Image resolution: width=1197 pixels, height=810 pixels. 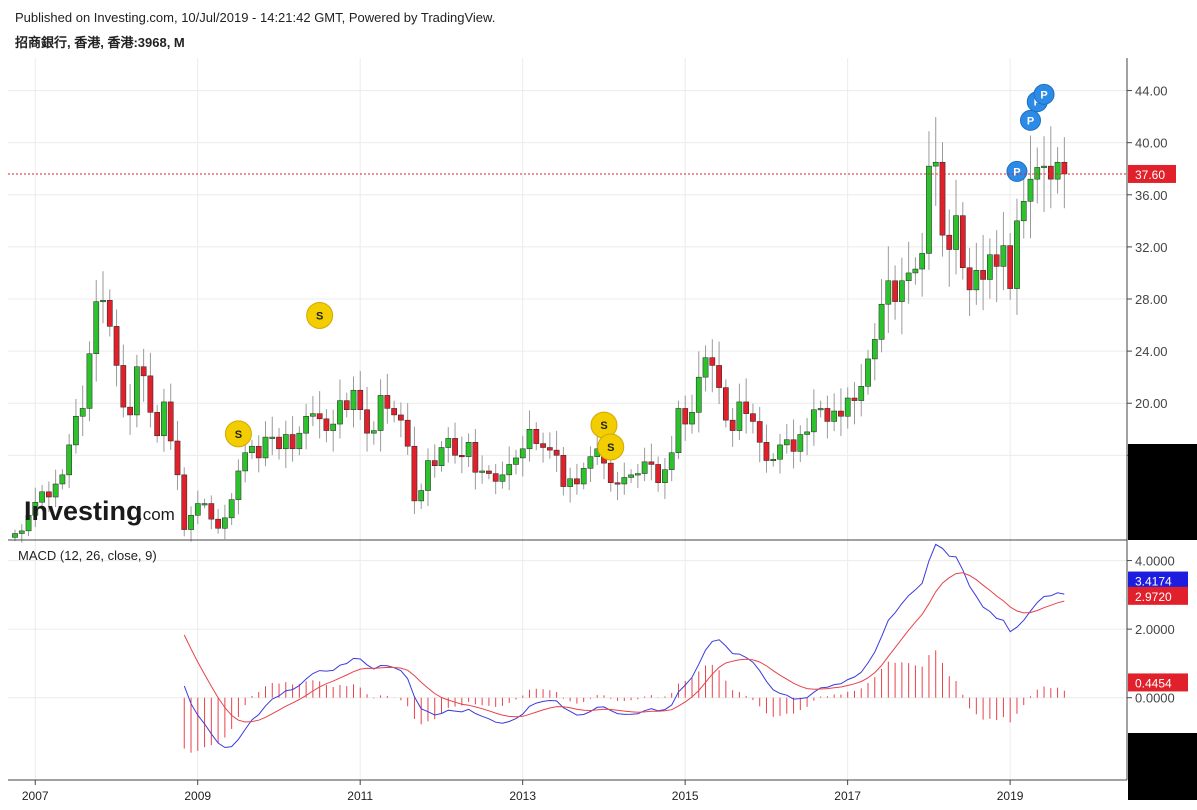 I want to click on price-tick-label: 44.00, so click(x=1151, y=91).